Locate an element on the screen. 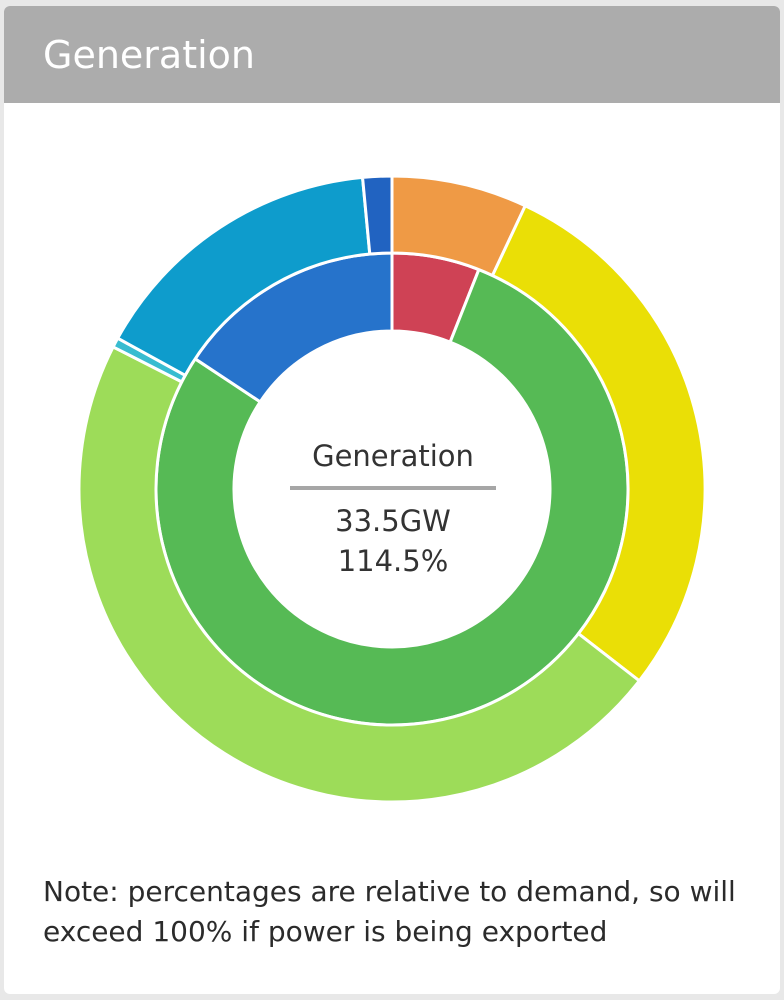 This screenshot has height=1000, width=784. card-title: Generation is located at coordinates (149, 55).